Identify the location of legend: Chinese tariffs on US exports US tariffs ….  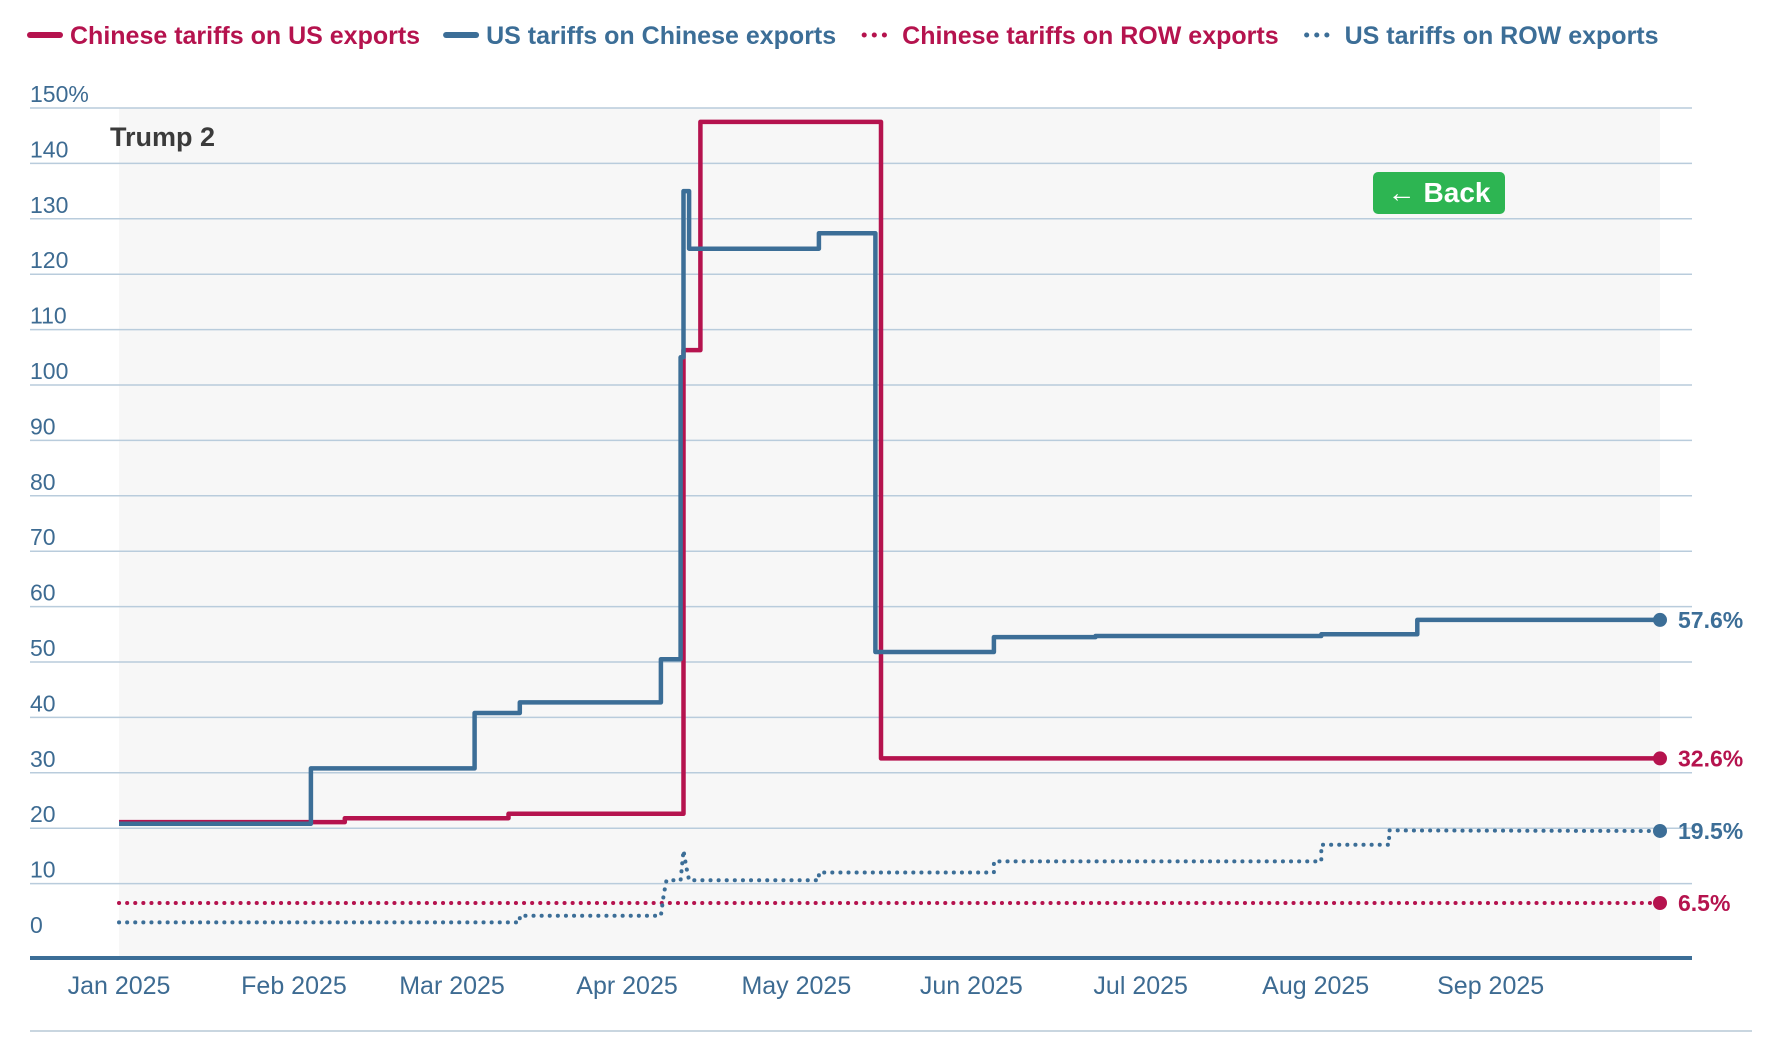
(843, 36).